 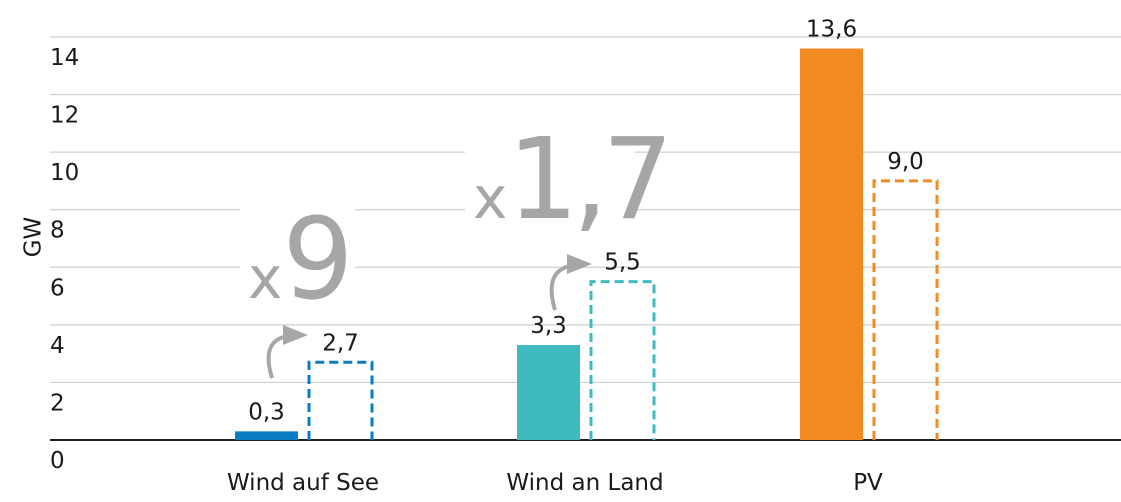 What do you see at coordinates (905, 162) in the screenshot?
I see `value-label: 9,0` at bounding box center [905, 162].